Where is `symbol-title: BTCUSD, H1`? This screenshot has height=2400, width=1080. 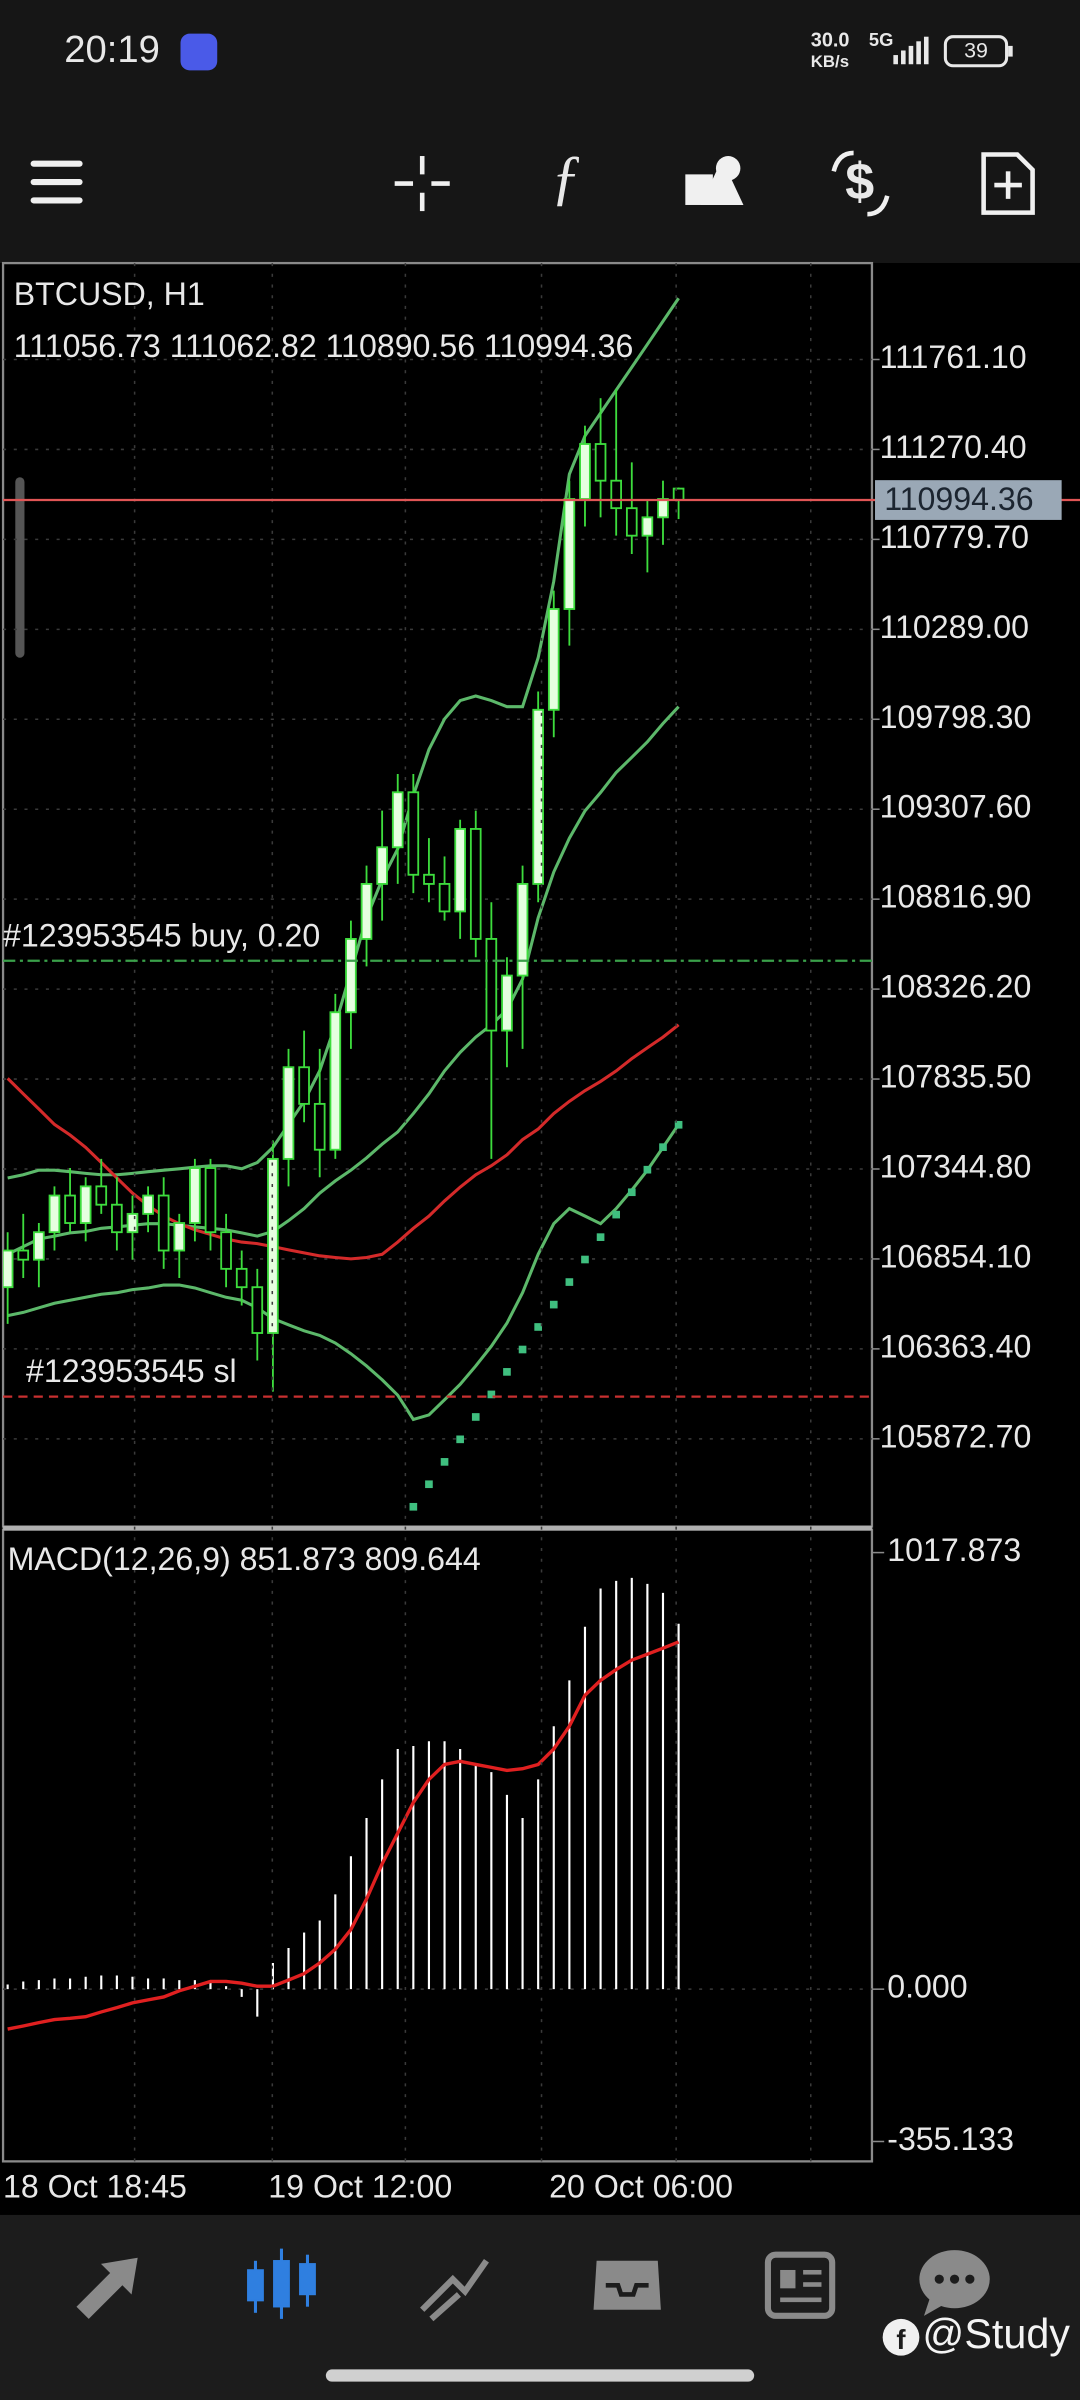
symbol-title: BTCUSD, H1 is located at coordinates (109, 294).